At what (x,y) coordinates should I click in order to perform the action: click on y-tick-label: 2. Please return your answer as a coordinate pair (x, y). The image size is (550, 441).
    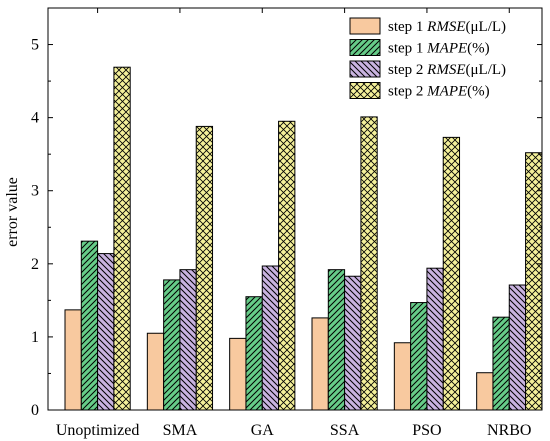
    Looking at the image, I should click on (35, 264).